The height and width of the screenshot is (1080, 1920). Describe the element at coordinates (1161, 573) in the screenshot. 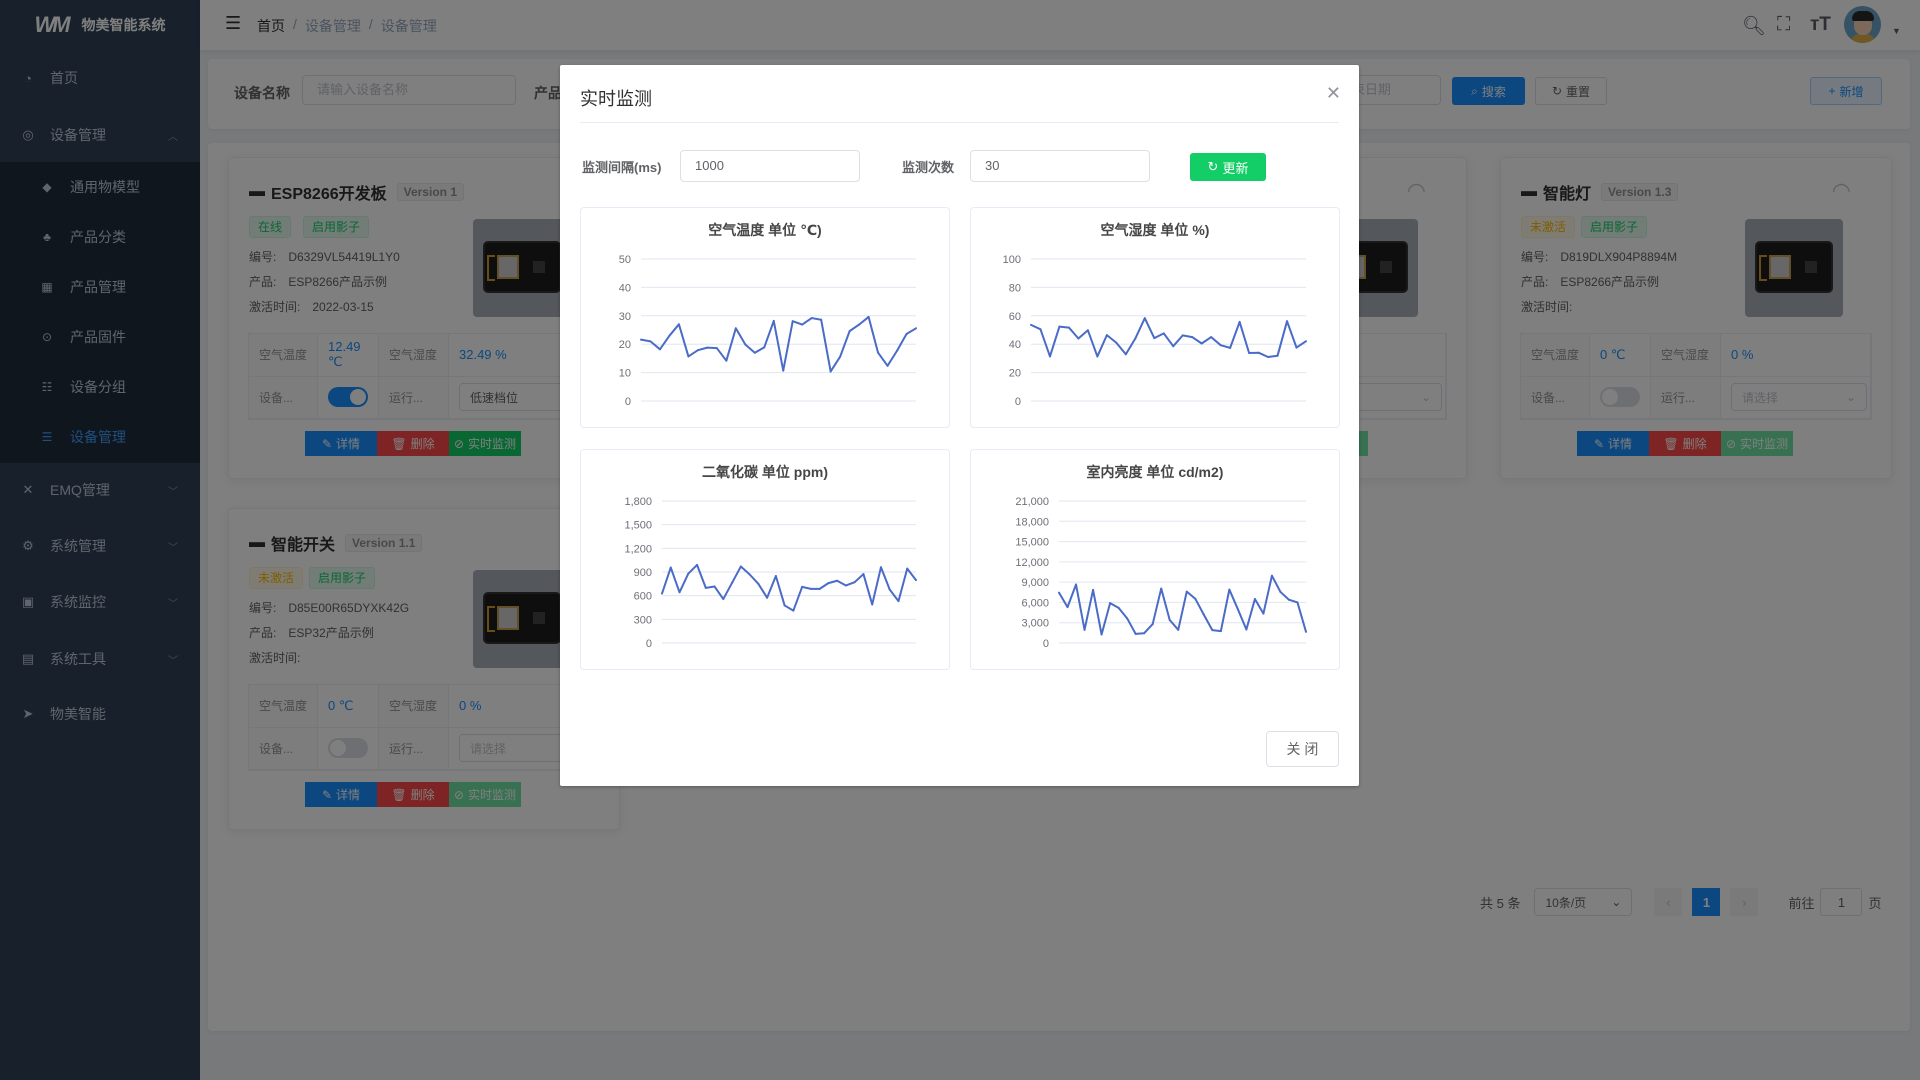

I see `brightness-chart: 0 3,000 6,000 9,000 12,000 15,000 18,000 21,000` at that location.